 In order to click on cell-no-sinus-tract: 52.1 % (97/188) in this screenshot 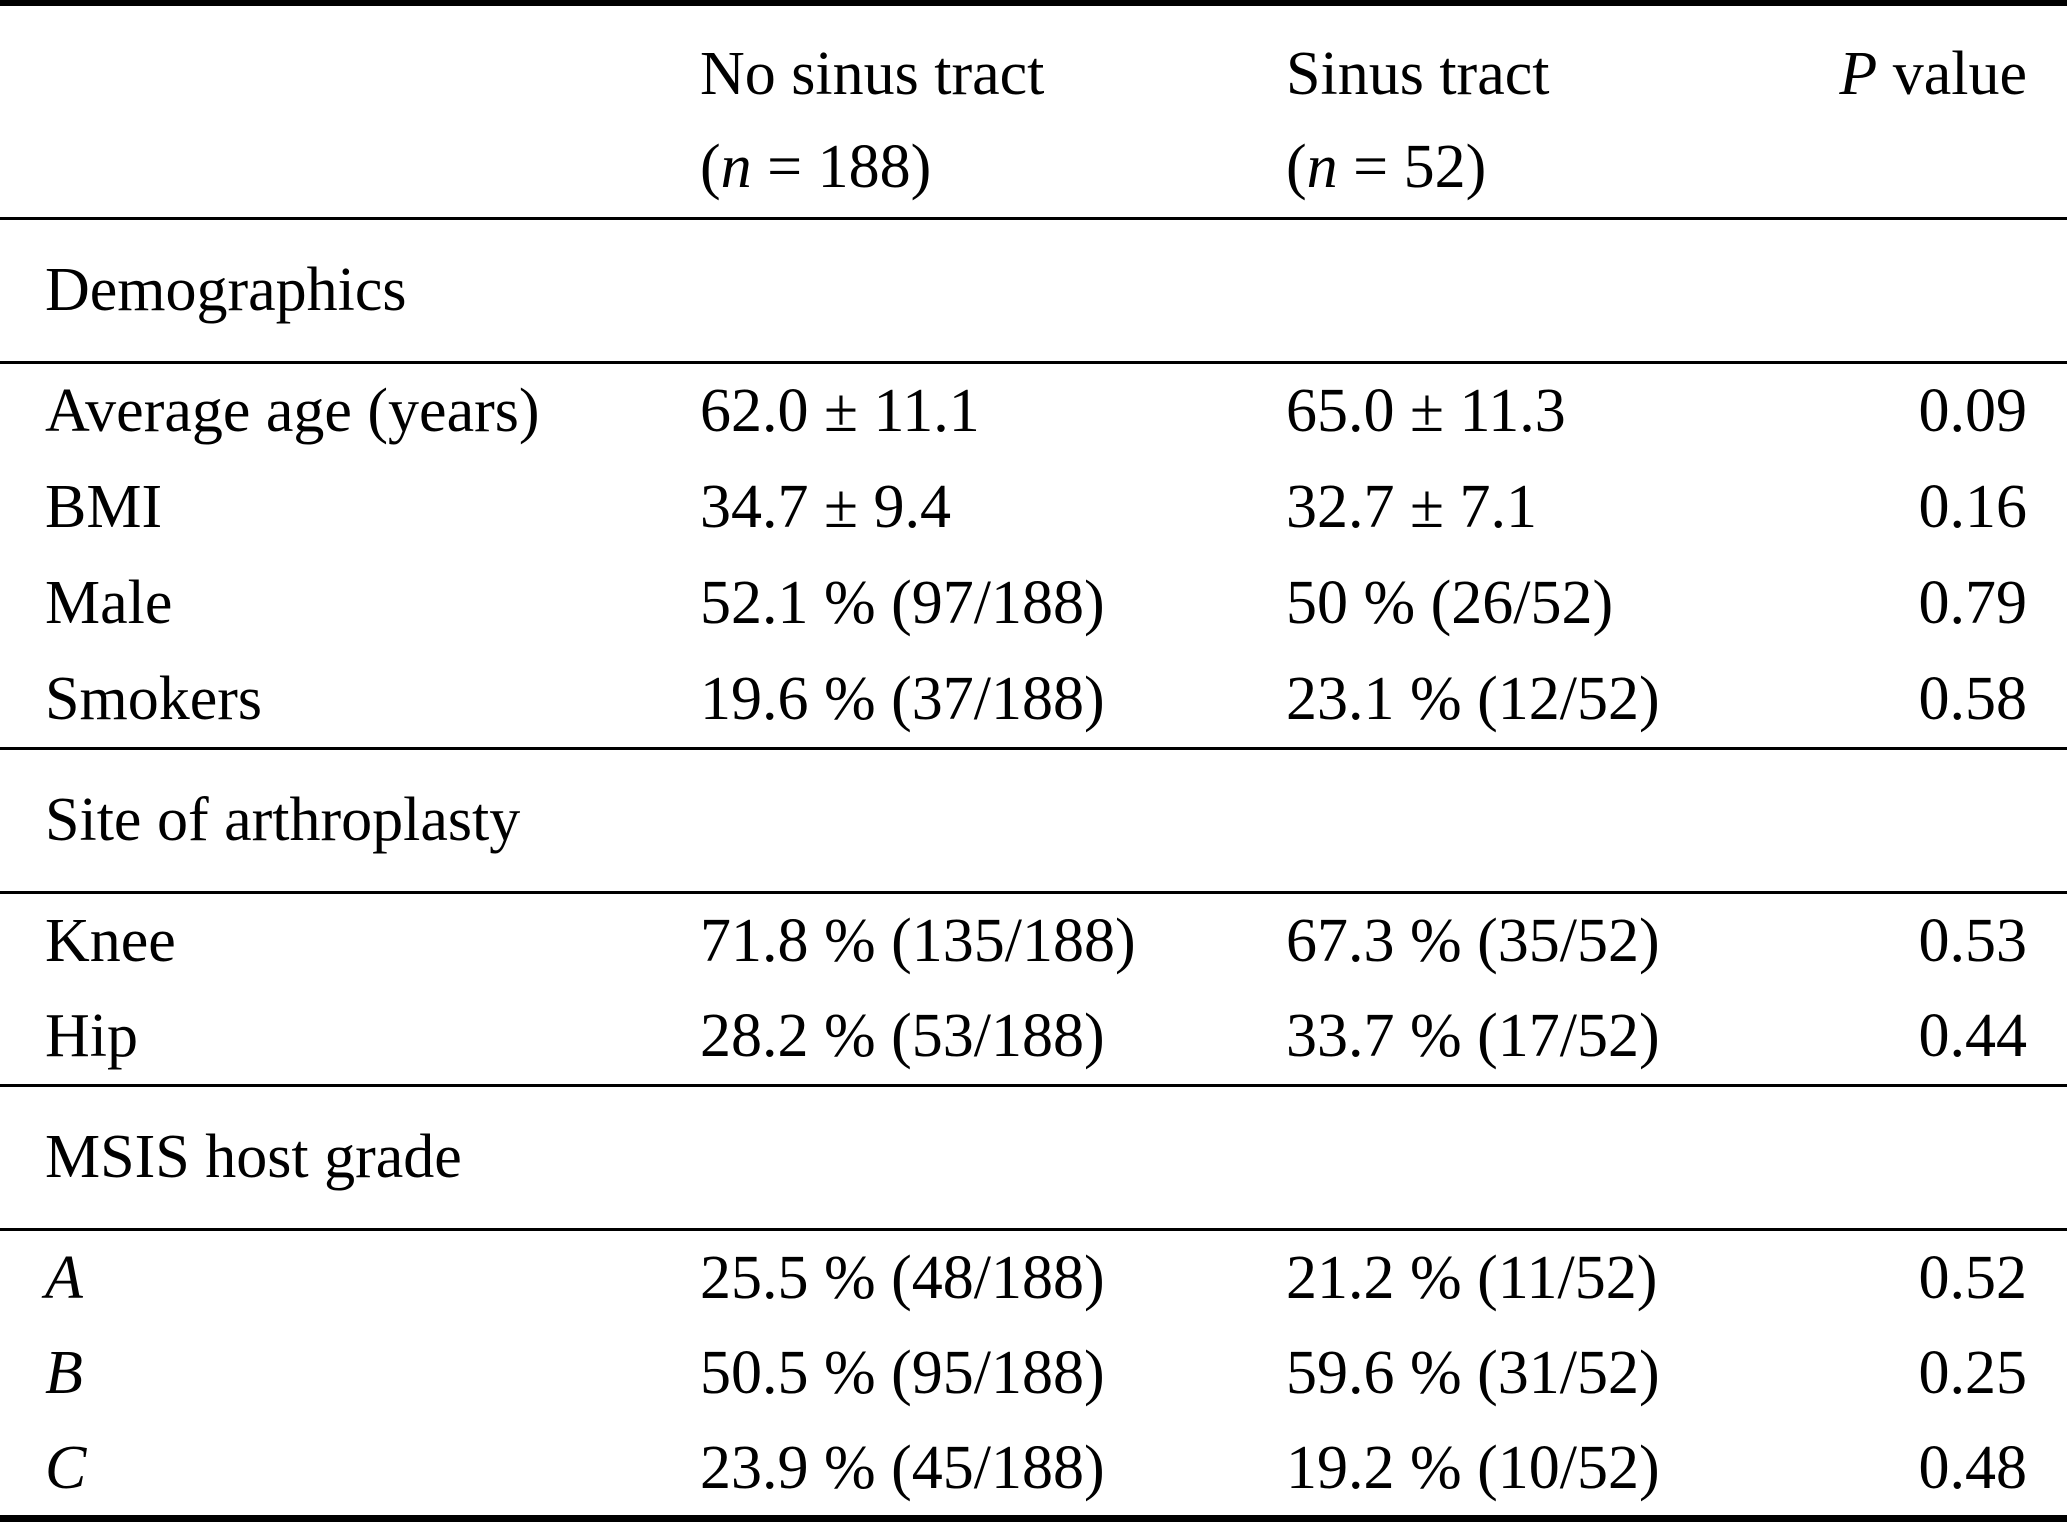, I will do `click(902, 603)`.